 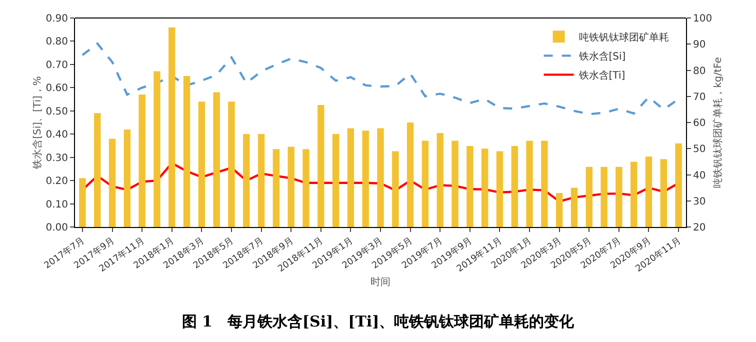 I want to click on y2-tick-label: 50, so click(x=699, y=150).